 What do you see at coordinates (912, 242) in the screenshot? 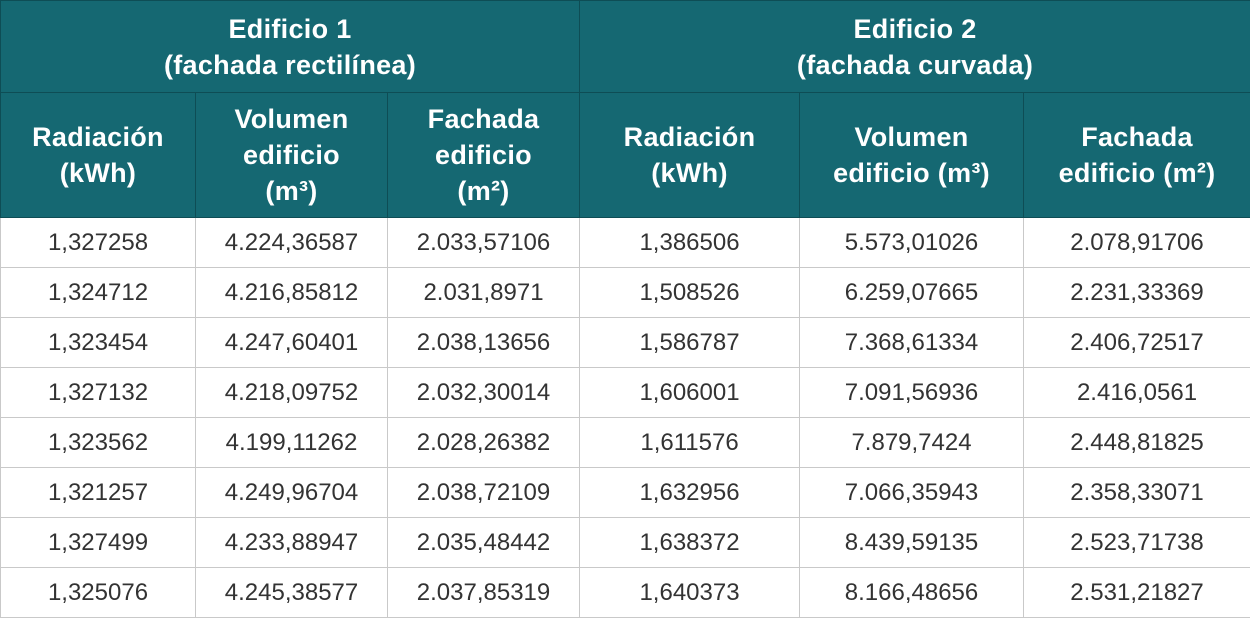
I see `table-cell: 5.573,01026` at bounding box center [912, 242].